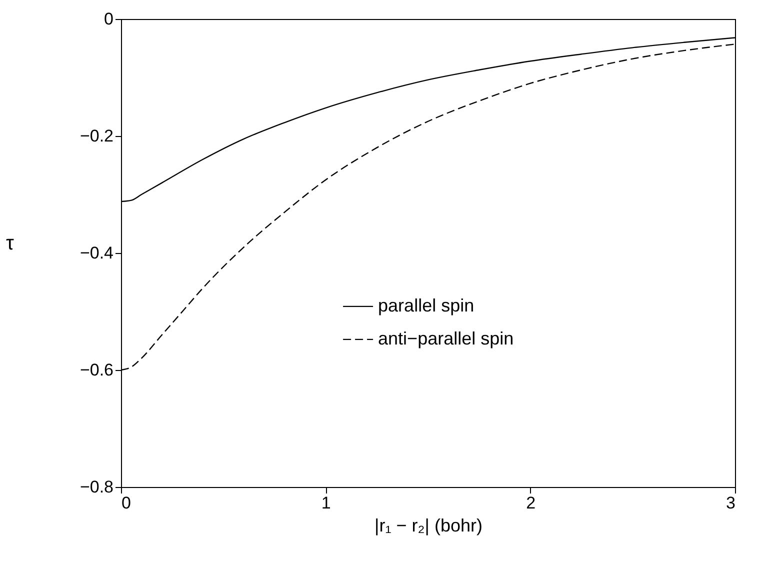 Image resolution: width=760 pixels, height=569 pixels. I want to click on legend-label: anti−parallel spin, so click(446, 338).